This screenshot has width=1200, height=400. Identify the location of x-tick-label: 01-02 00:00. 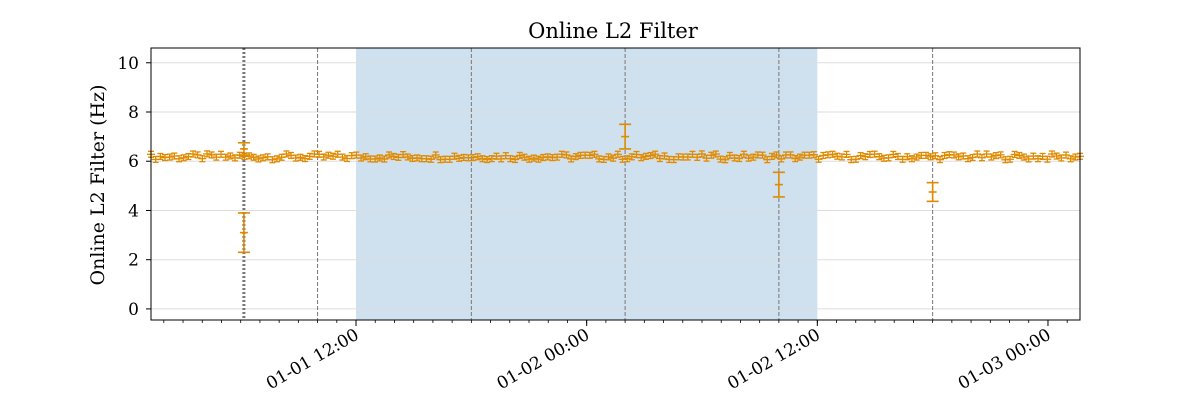
(544, 359).